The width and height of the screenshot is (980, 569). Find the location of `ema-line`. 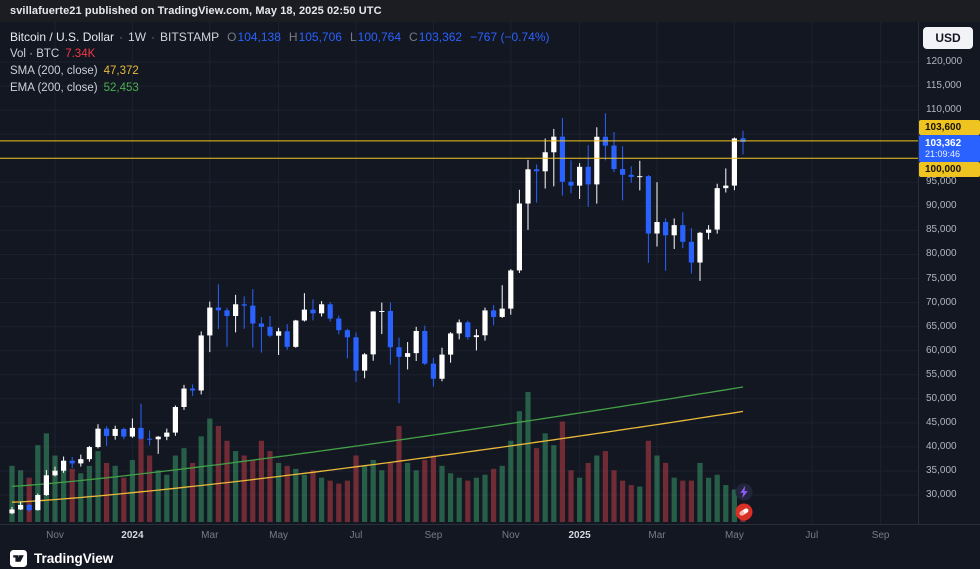

ema-line is located at coordinates (377, 436).